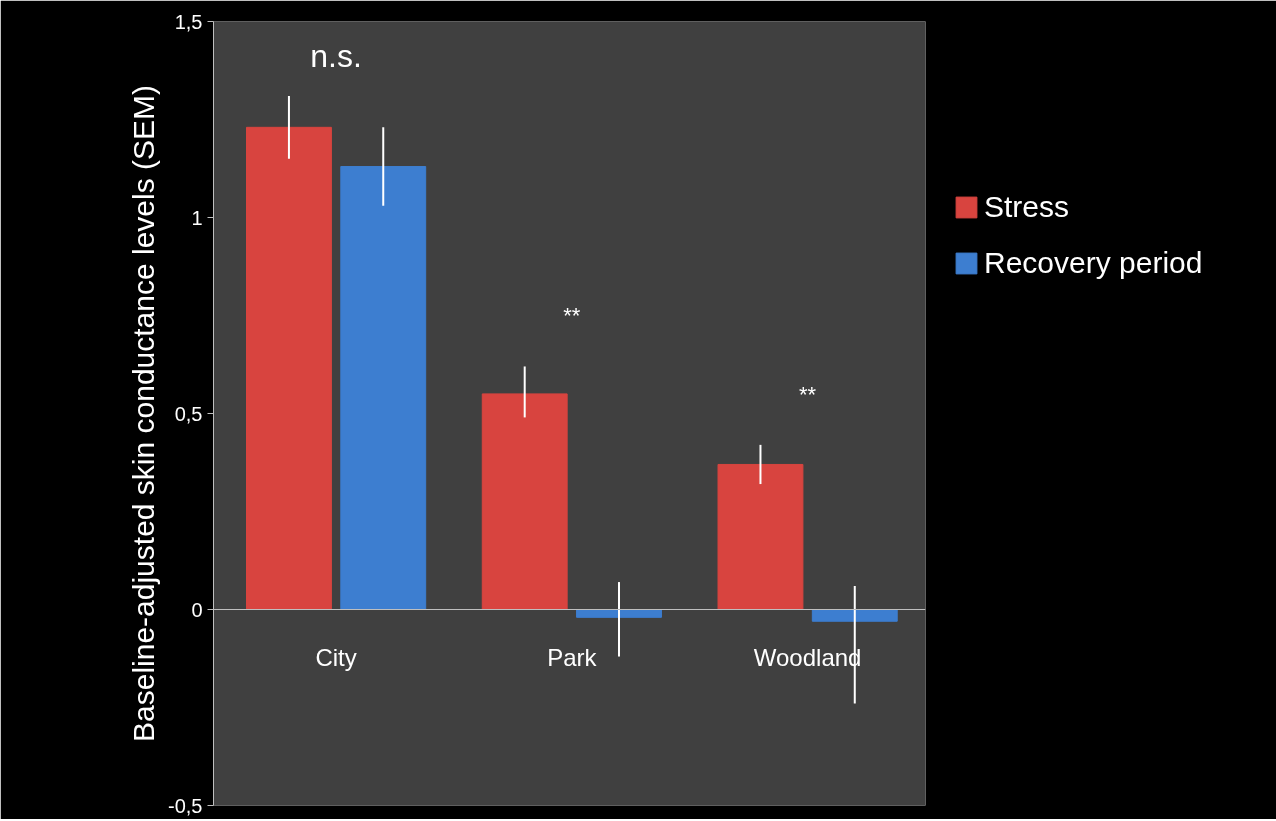  What do you see at coordinates (144, 413) in the screenshot?
I see `y-axis-title: Baseline-adjusted skin conductance levels (SEM)` at bounding box center [144, 413].